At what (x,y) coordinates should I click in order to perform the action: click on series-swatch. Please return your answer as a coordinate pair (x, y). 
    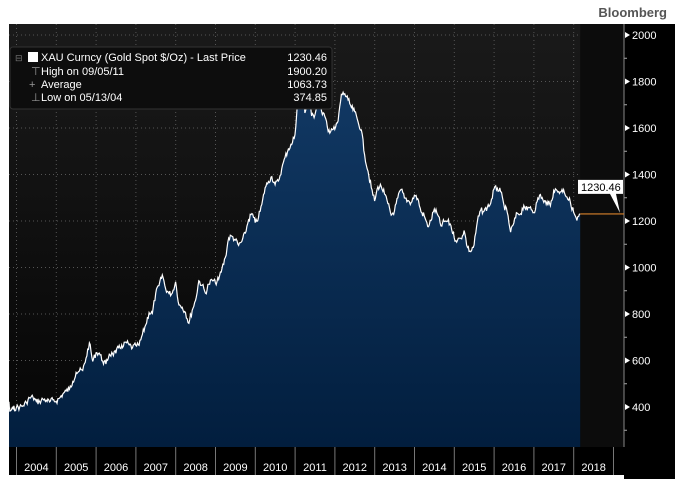
    Looking at the image, I should click on (33, 57).